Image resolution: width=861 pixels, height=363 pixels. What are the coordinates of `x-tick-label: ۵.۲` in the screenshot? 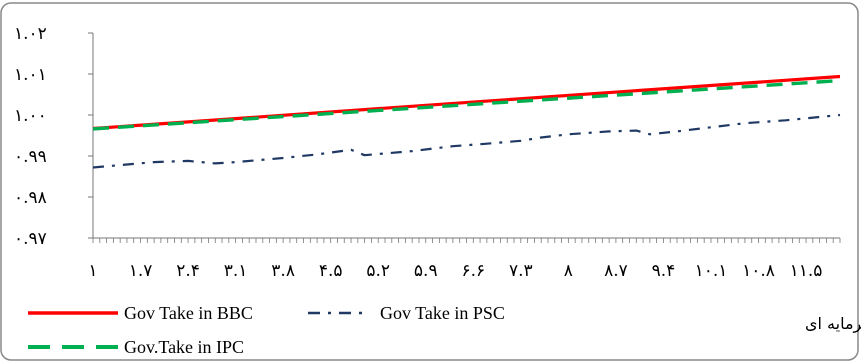 It's located at (378, 271).